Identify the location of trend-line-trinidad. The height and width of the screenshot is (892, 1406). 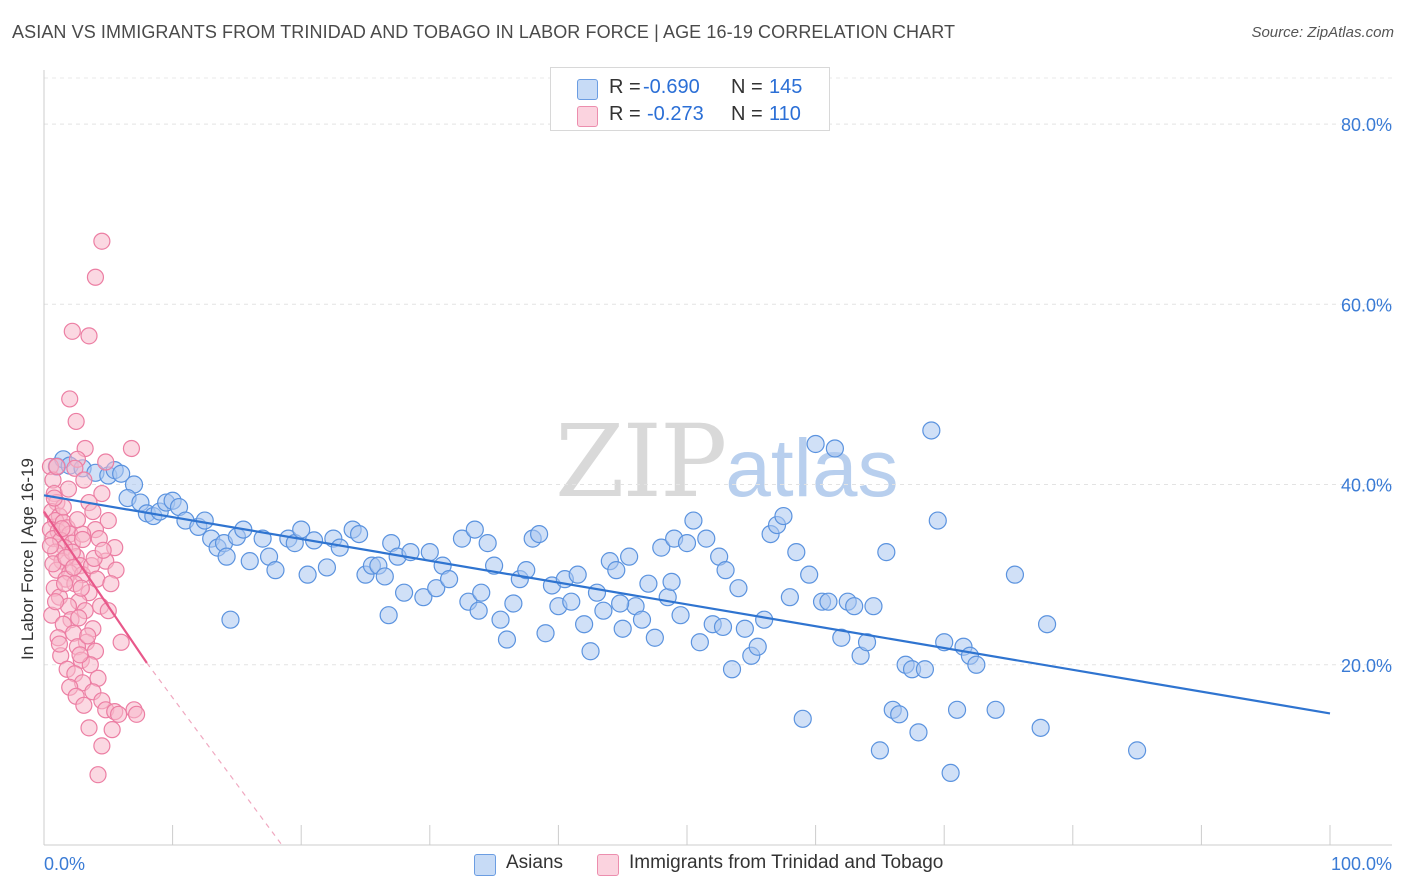
(95, 587).